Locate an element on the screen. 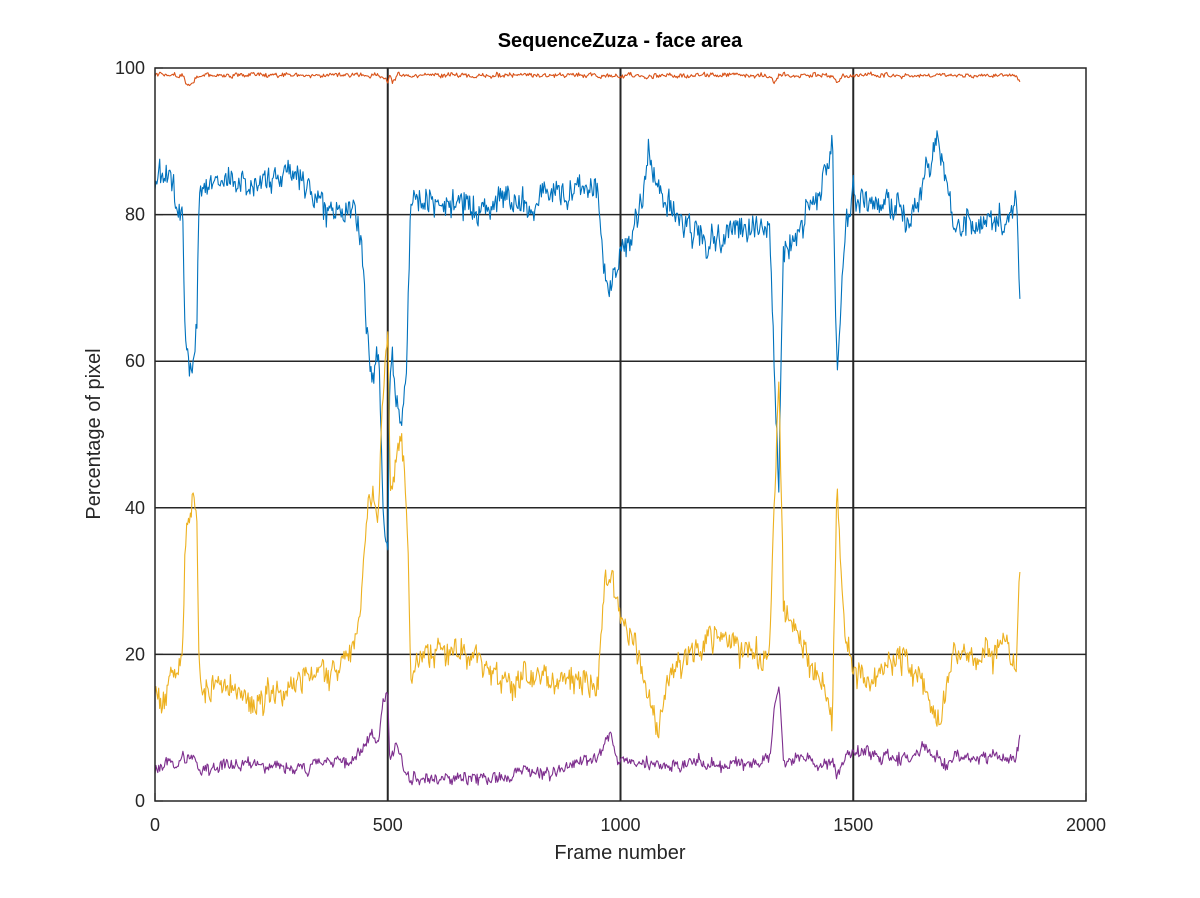 The width and height of the screenshot is (1200, 898). x-tick-label: 1000 is located at coordinates (620, 825).